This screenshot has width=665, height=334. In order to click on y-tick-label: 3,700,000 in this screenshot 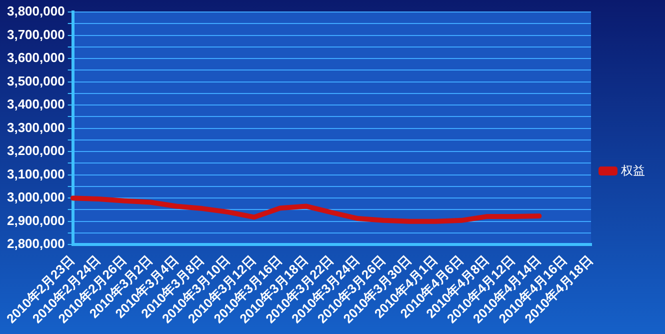, I will do `click(35, 34)`.